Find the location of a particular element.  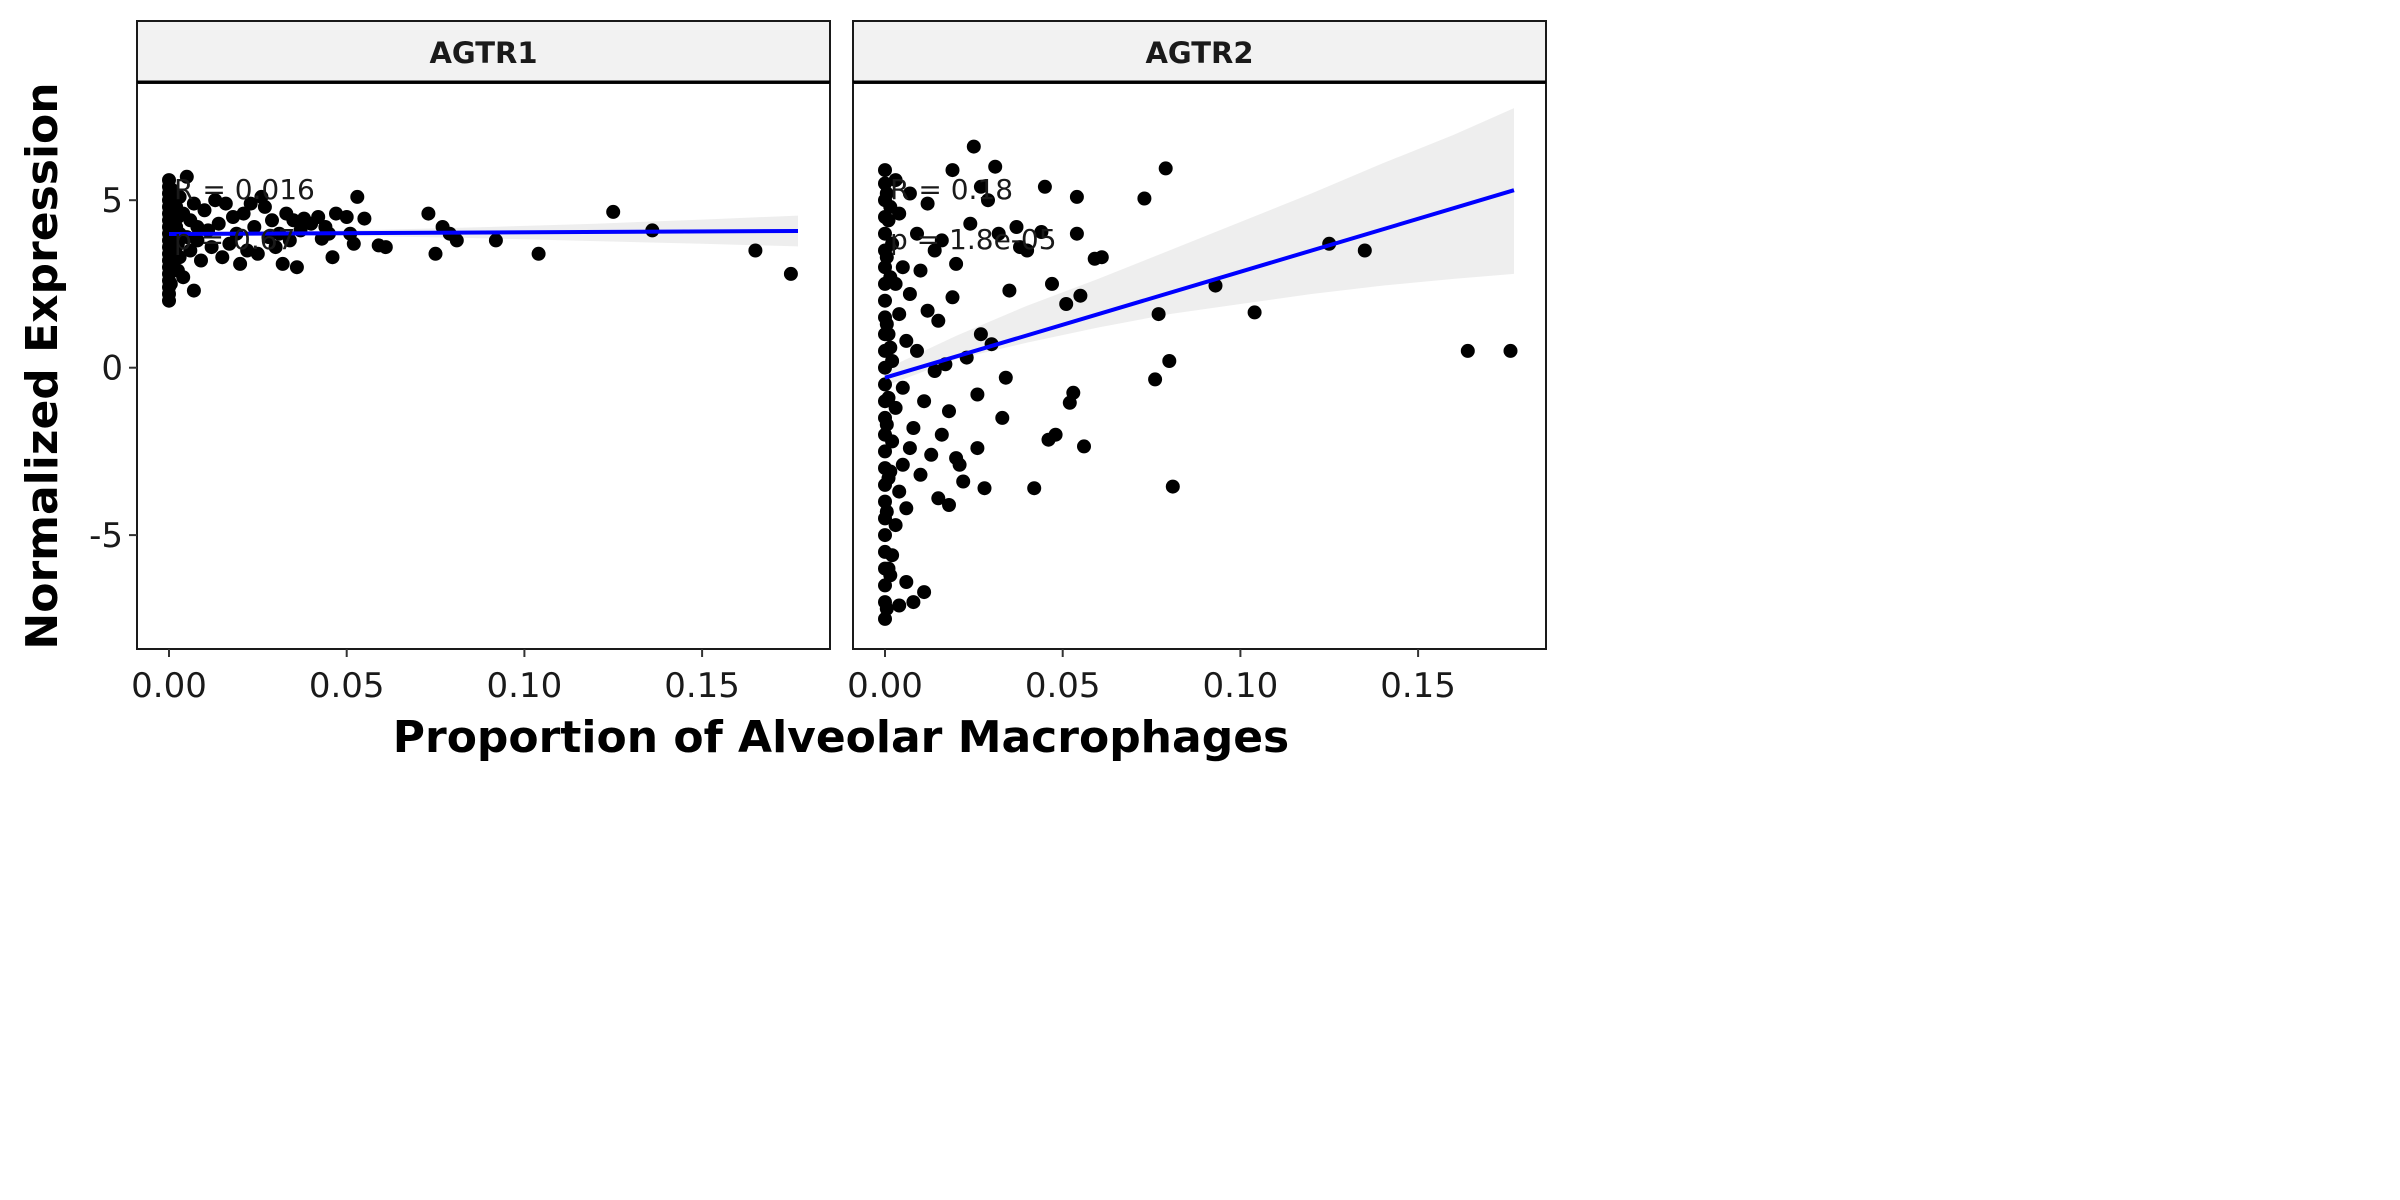

y-axis-title: Normalized Expression is located at coordinates (42, 365).